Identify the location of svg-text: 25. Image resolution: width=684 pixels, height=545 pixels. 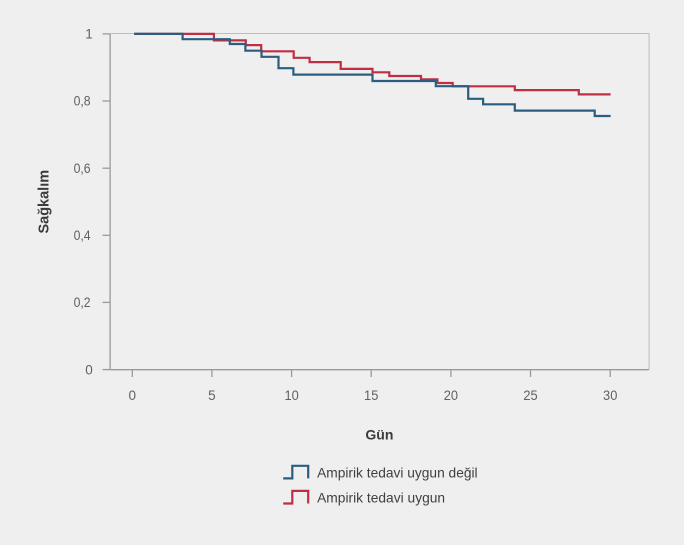
(530, 395).